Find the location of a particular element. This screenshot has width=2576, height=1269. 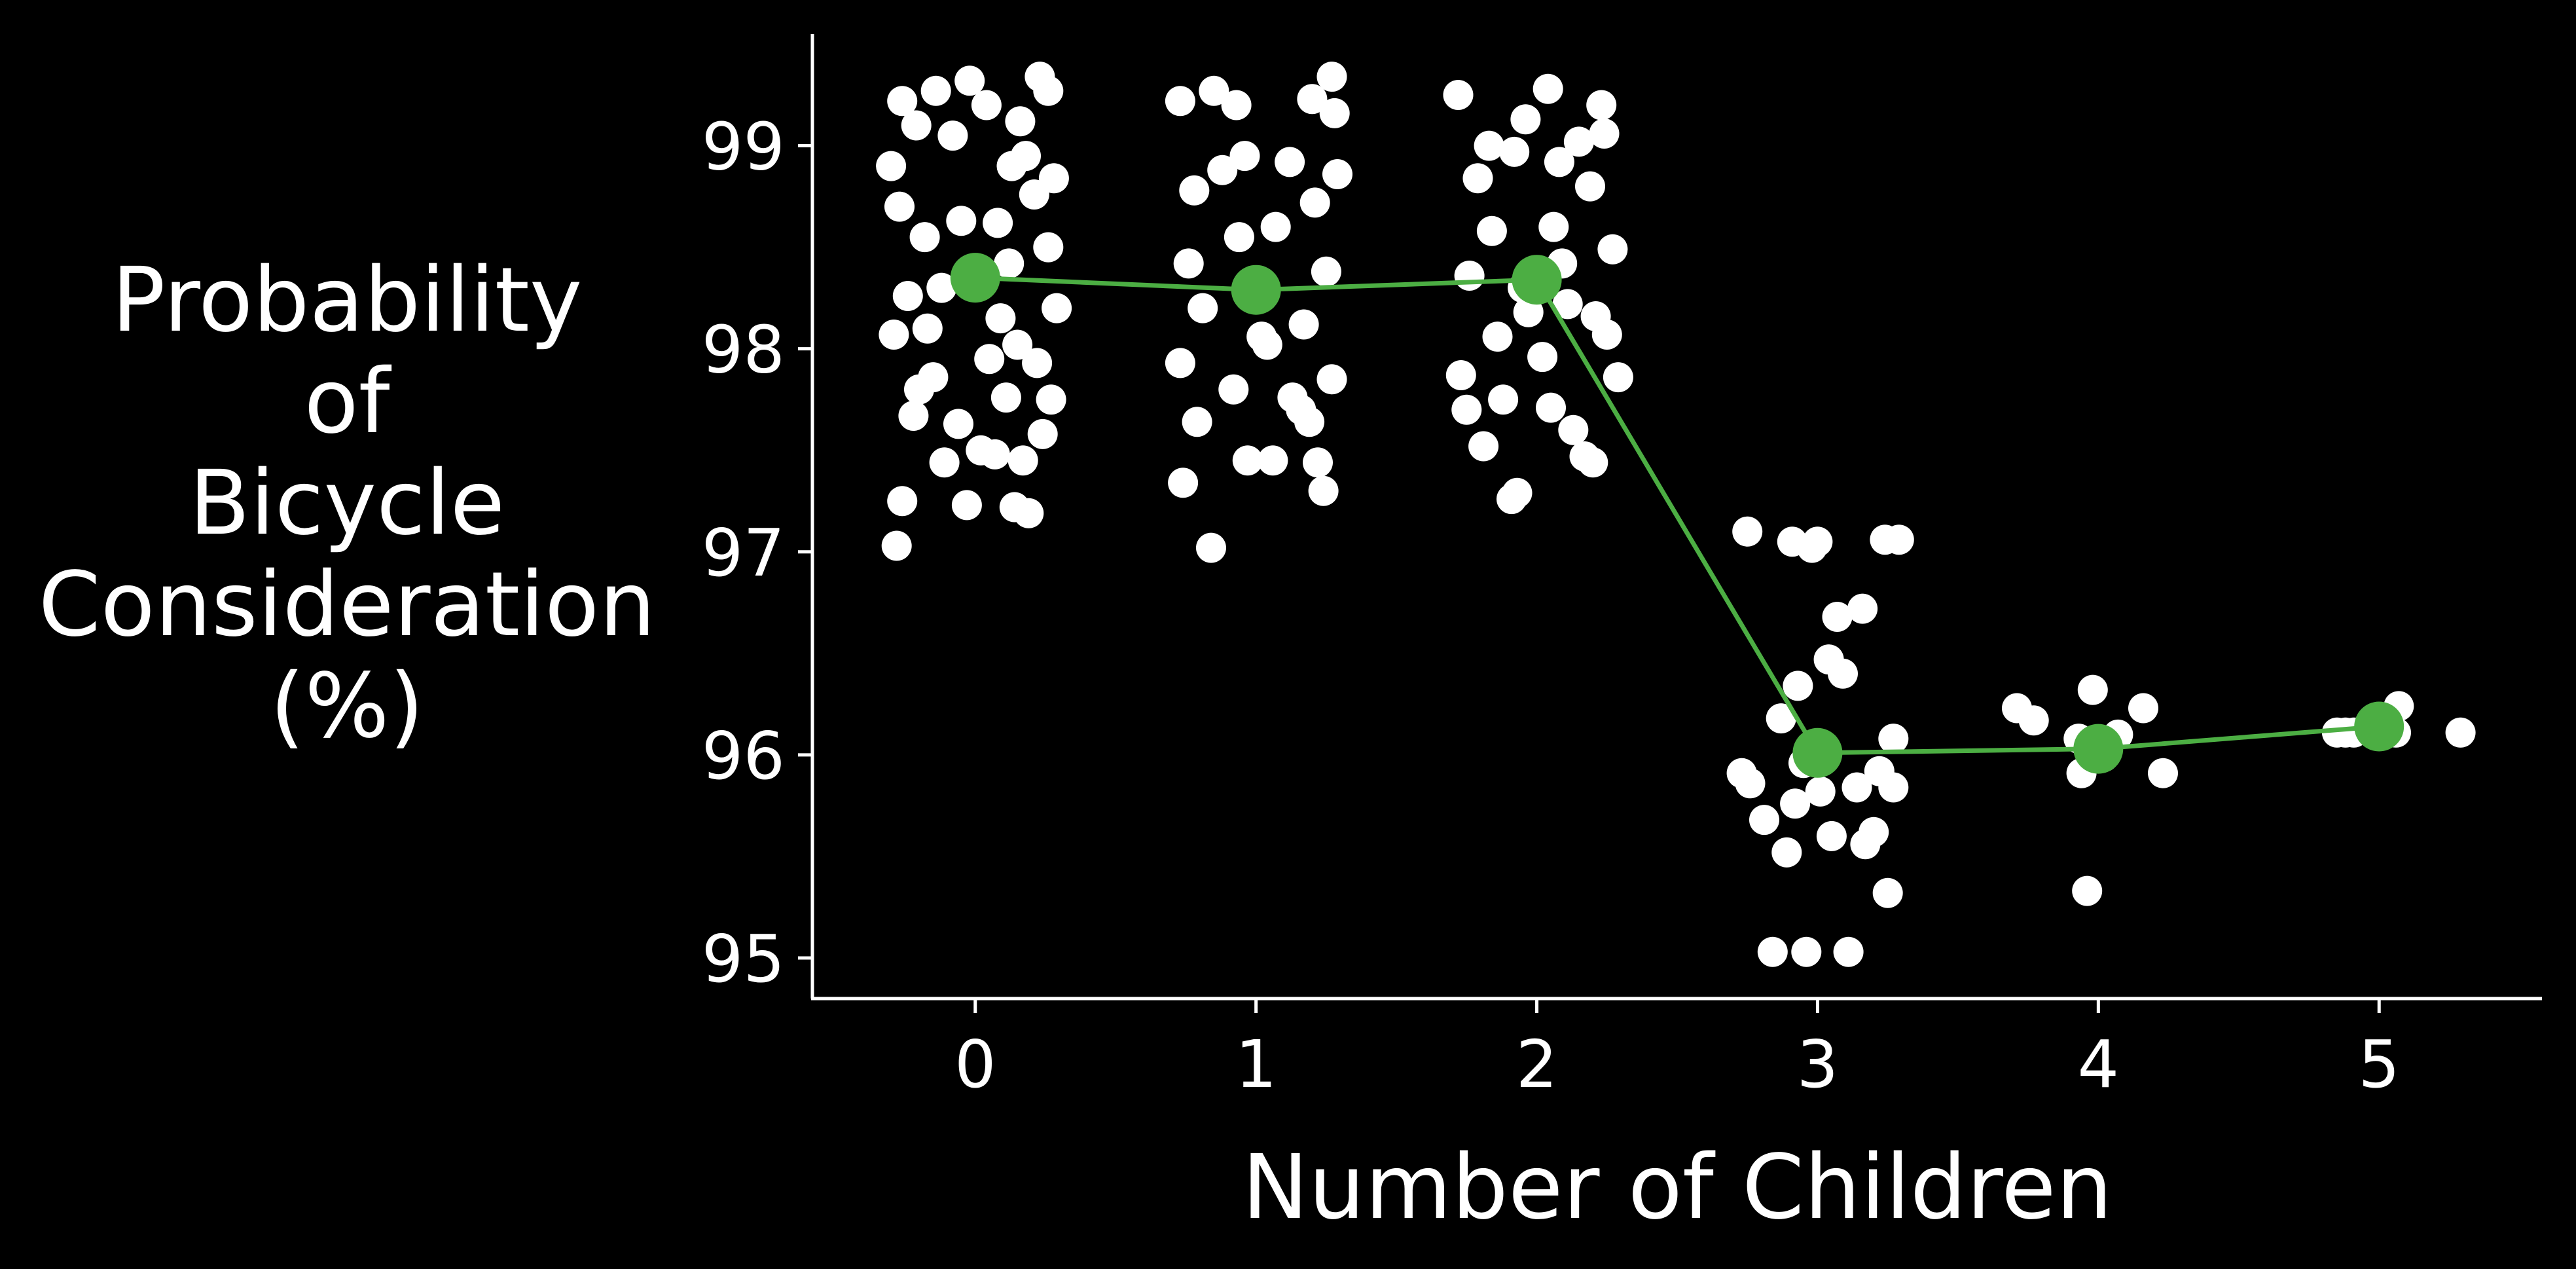

y-axis-title-line: Bicycle is located at coordinates (347, 503).